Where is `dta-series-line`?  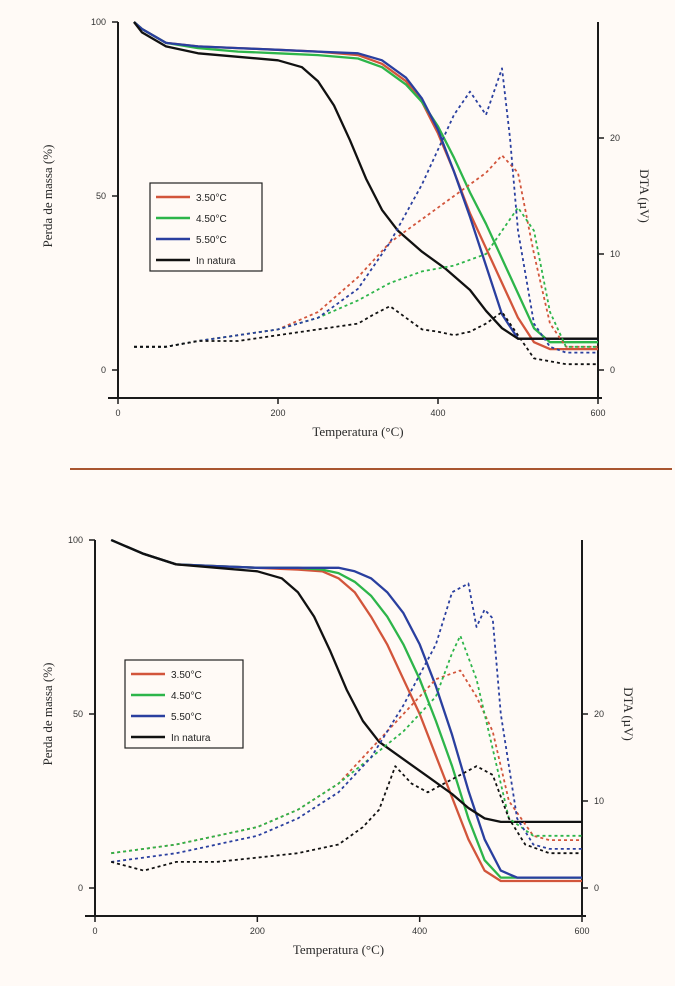 dta-series-line is located at coordinates (346, 818).